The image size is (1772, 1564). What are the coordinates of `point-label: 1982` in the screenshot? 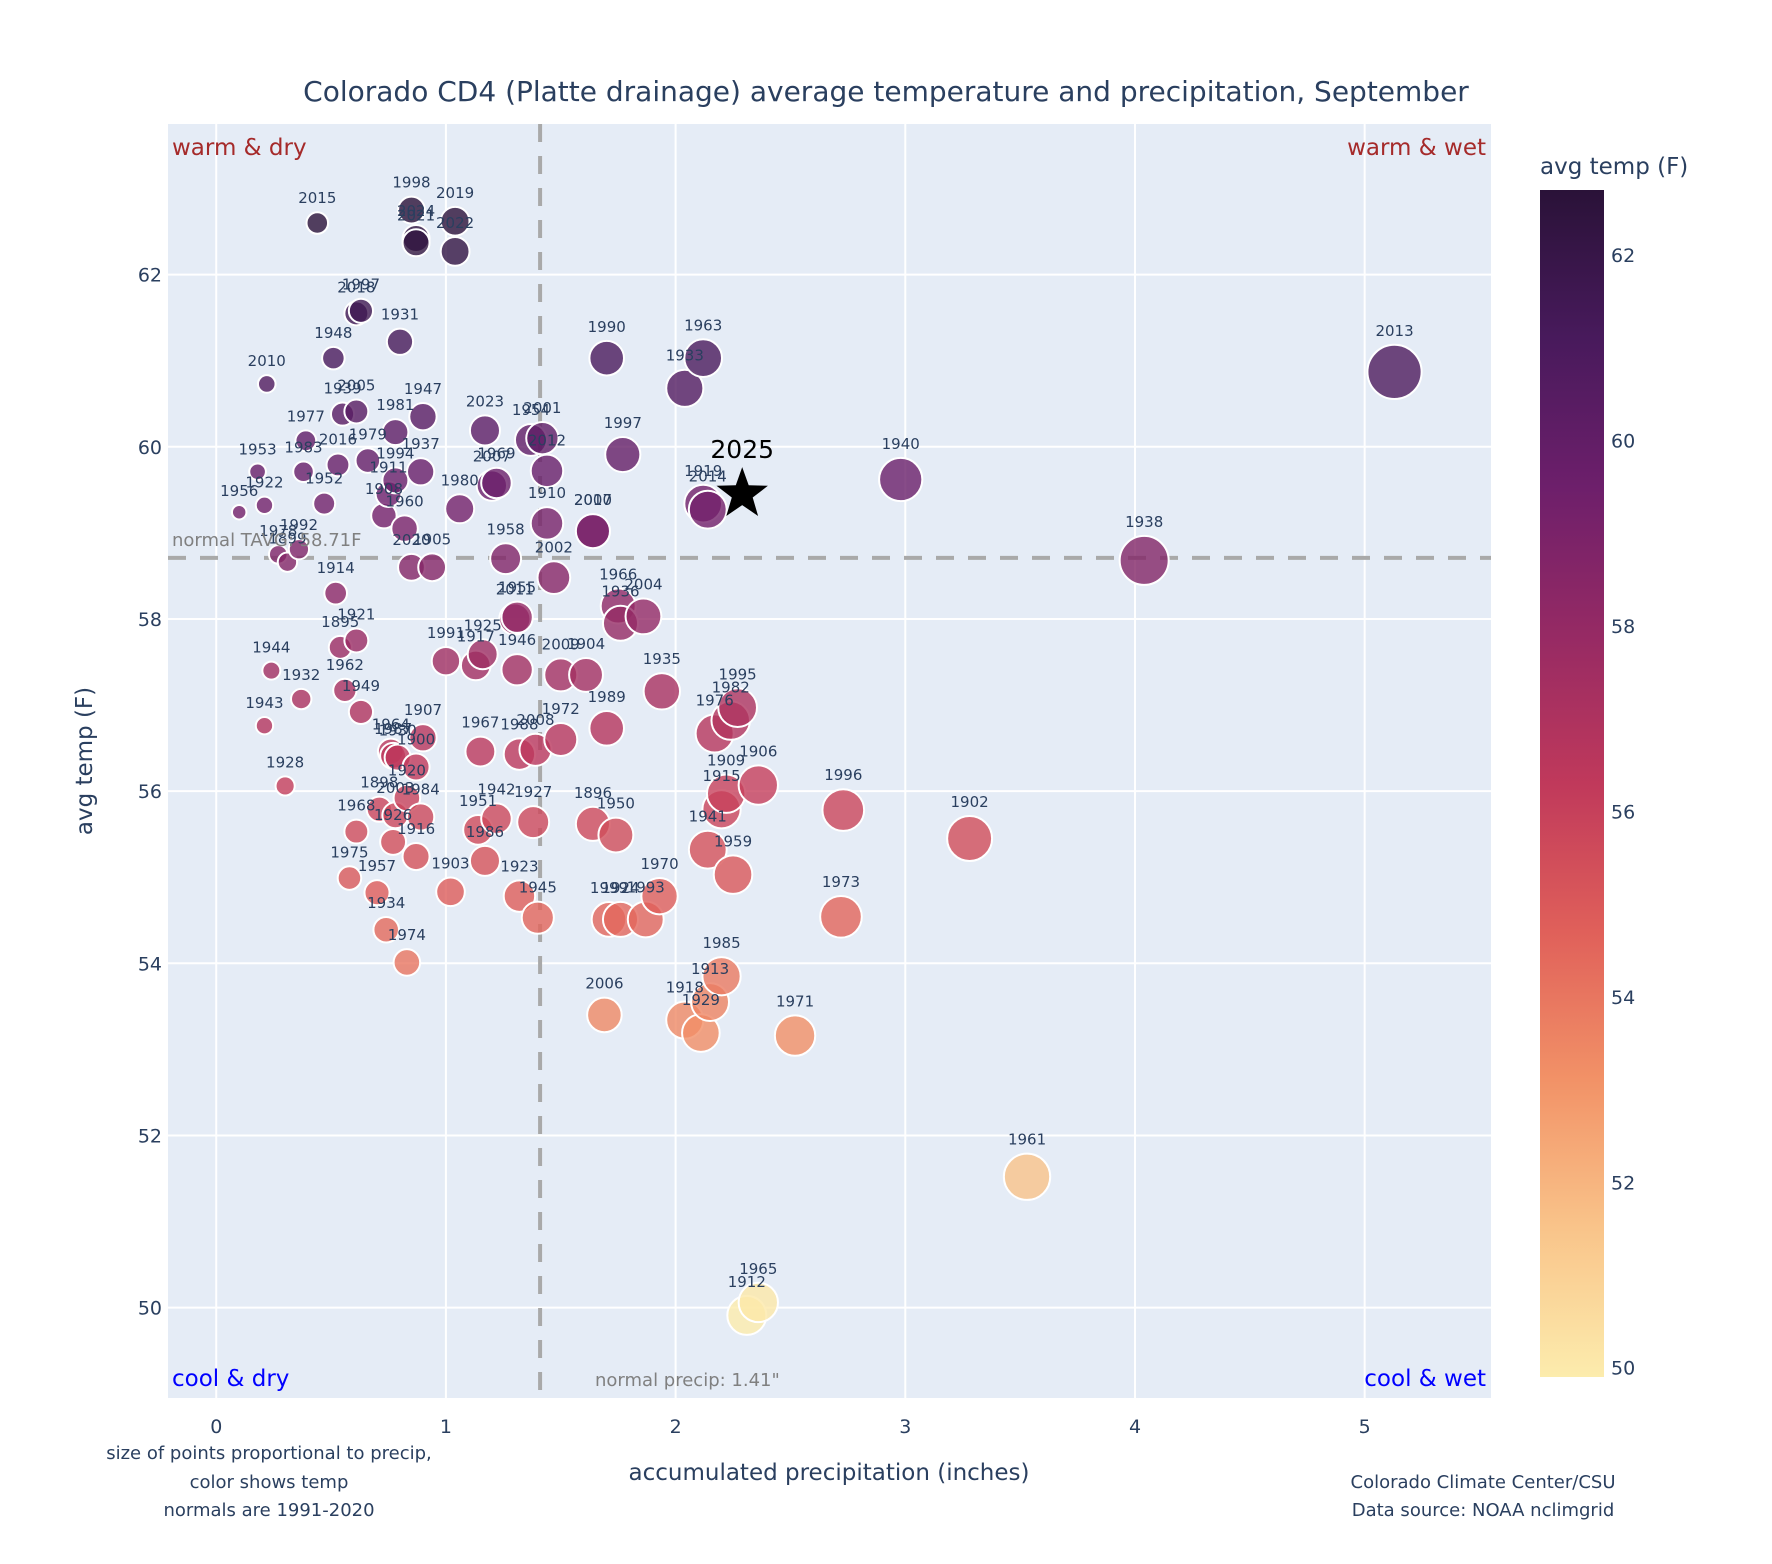 It's located at (731, 687).